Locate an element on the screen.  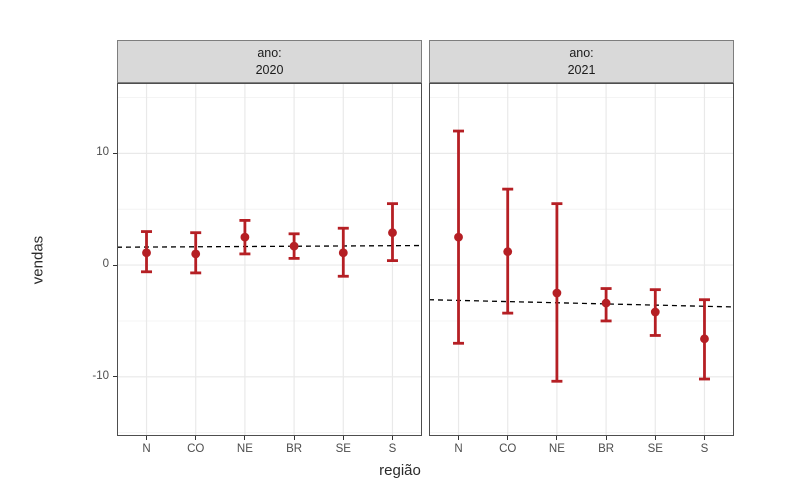
y-axis-tick-label: 10 is located at coordinates (102, 152).